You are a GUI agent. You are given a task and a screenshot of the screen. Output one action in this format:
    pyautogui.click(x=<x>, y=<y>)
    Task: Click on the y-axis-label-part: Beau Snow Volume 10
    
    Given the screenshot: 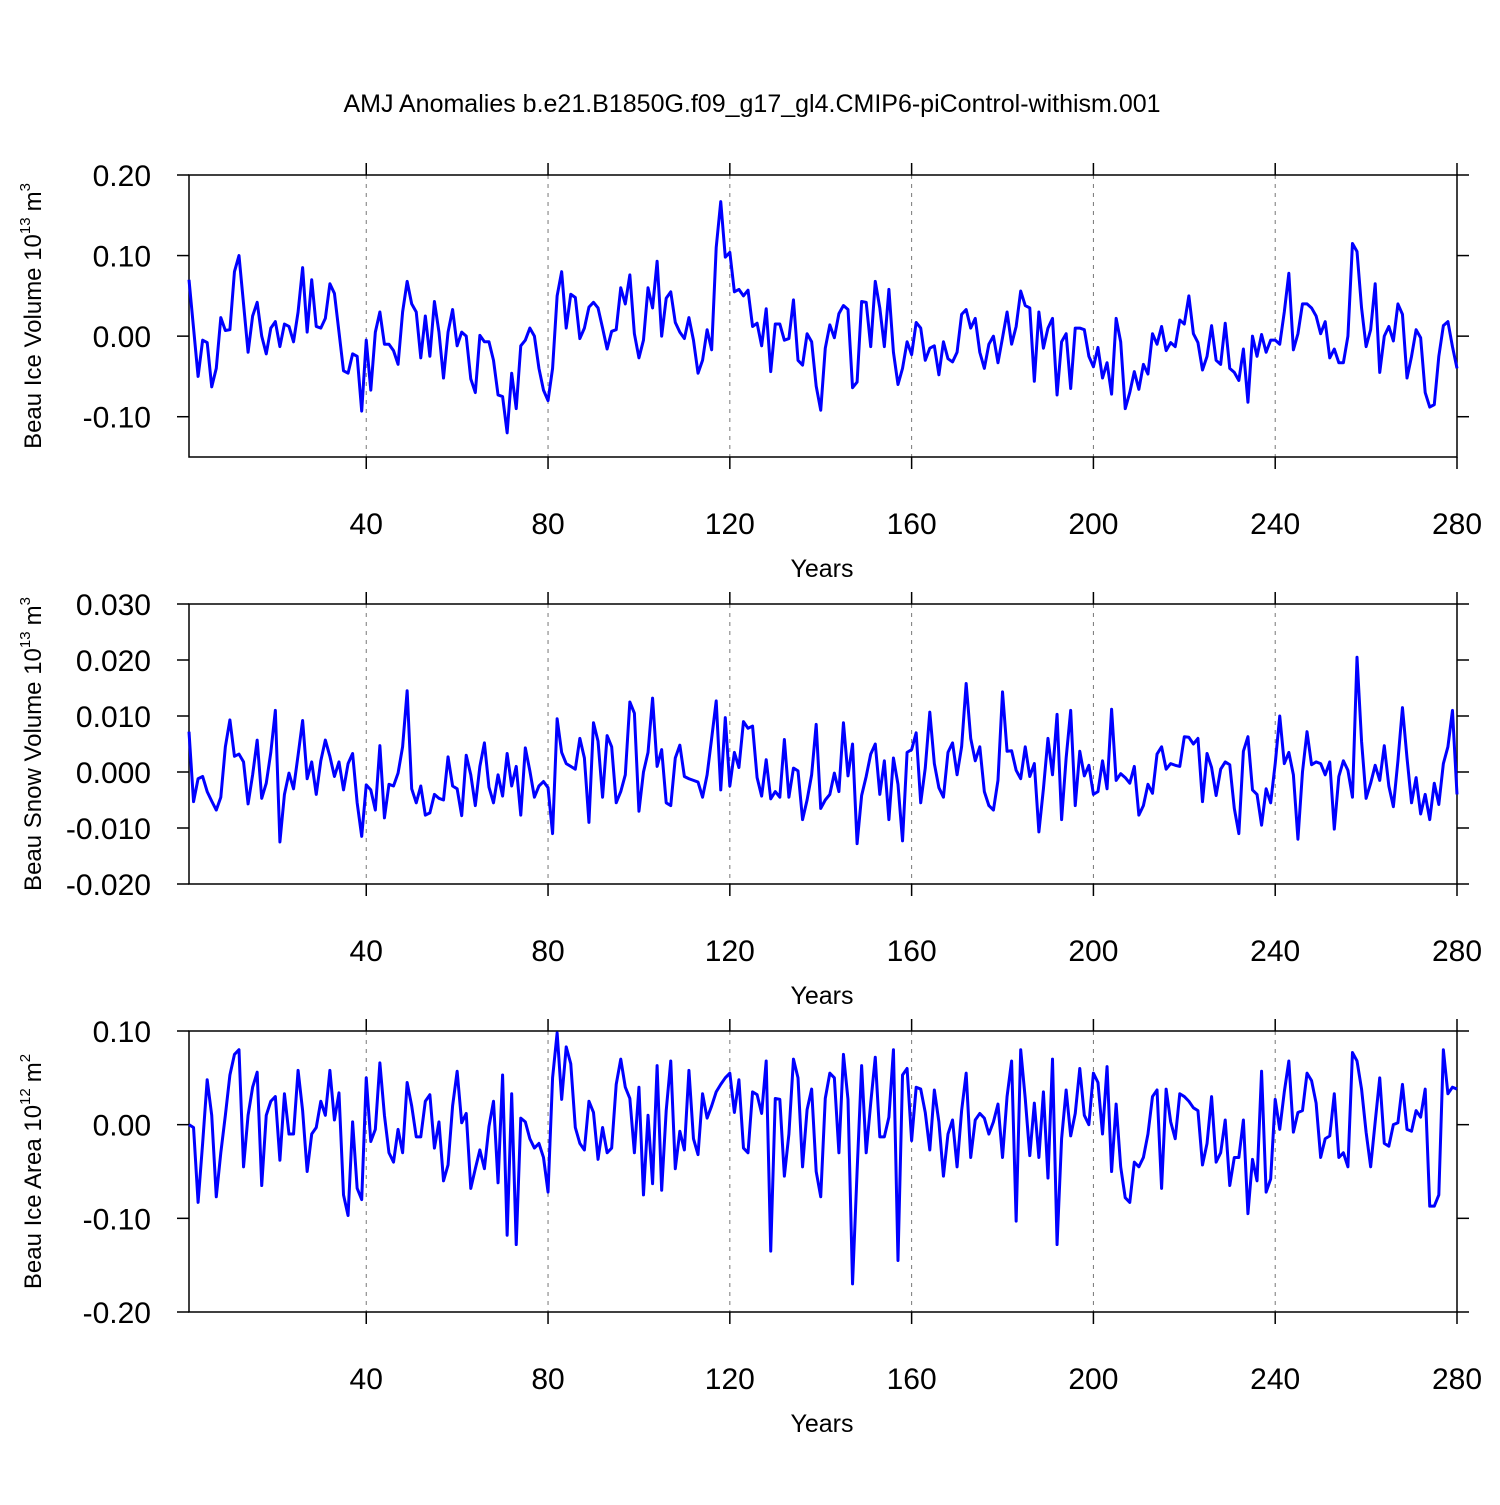 What is the action you would take?
    pyautogui.click(x=33, y=769)
    